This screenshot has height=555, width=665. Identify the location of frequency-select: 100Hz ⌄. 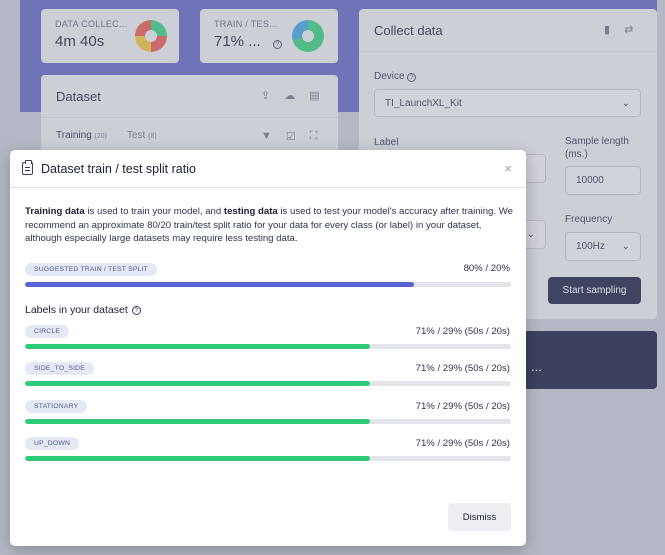
(603, 246).